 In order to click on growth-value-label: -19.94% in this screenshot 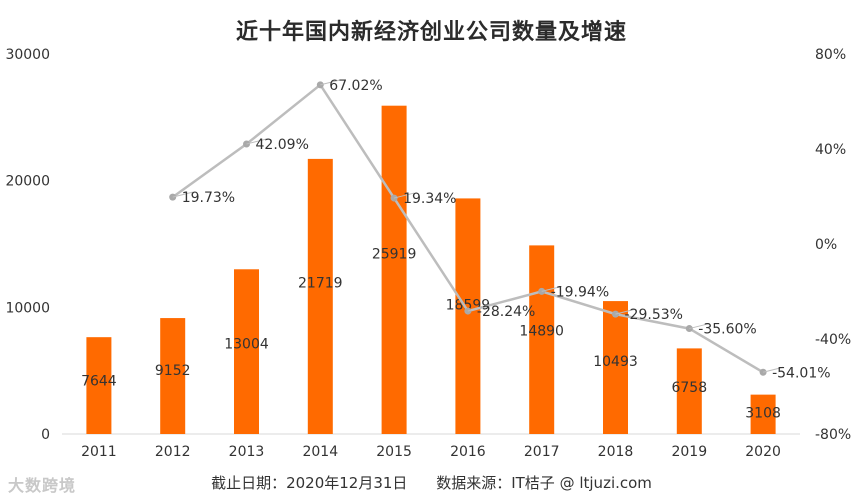, I will do `click(580, 292)`.